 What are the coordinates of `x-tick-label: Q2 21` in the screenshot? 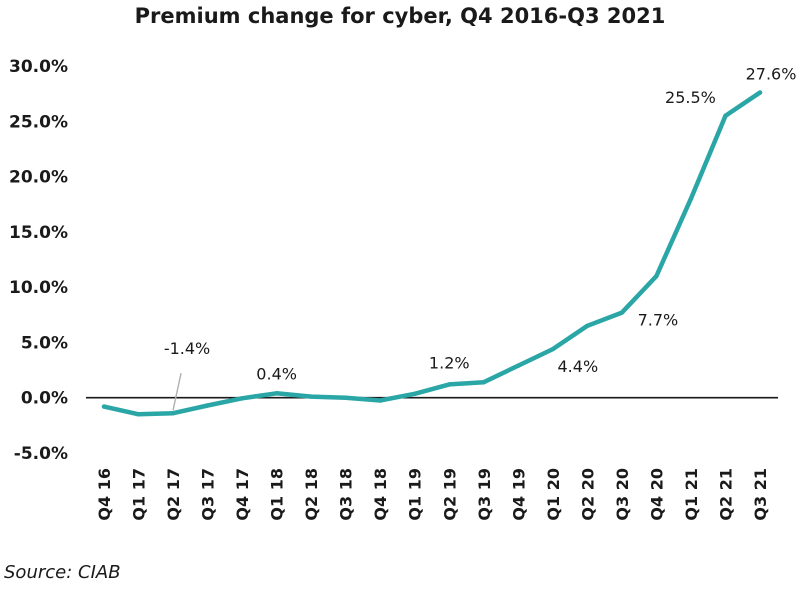 It's located at (725, 494).